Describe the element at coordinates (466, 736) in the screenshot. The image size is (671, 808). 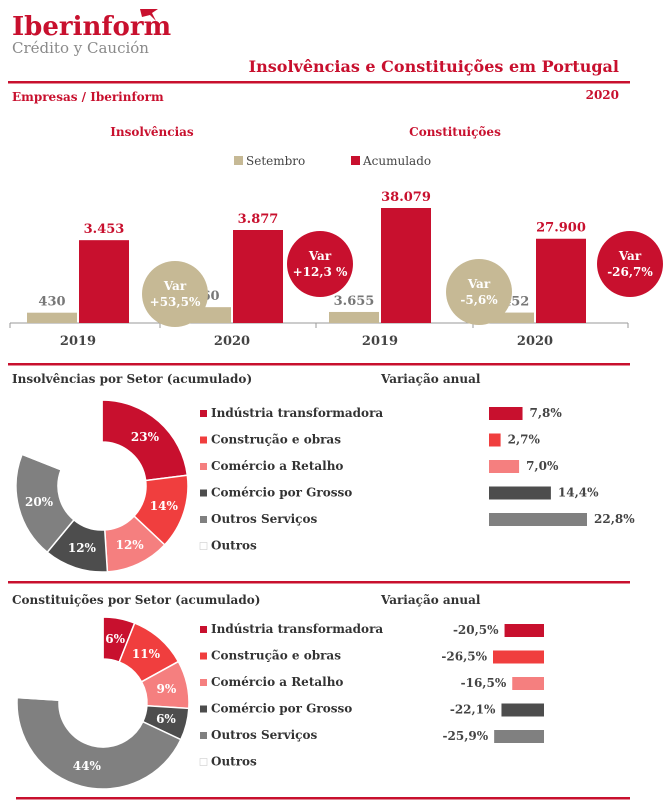
I see `constituicoes-variation-label-4: -25,9%` at that location.